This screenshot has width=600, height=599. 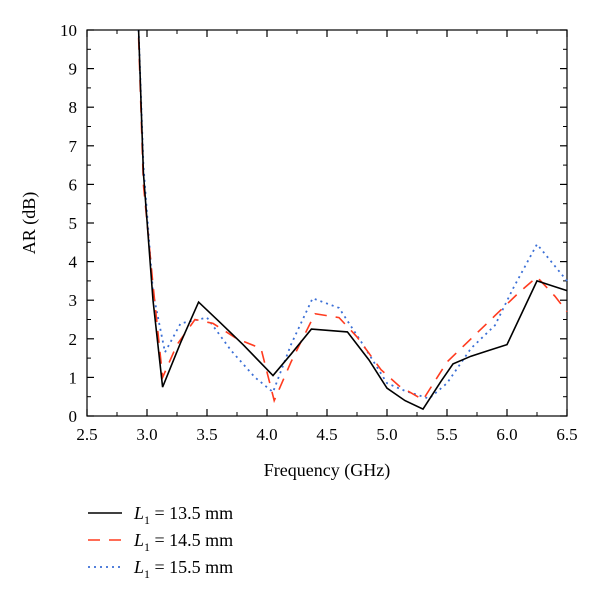 What do you see at coordinates (73, 146) in the screenshot?
I see `y-tick-label: 7` at bounding box center [73, 146].